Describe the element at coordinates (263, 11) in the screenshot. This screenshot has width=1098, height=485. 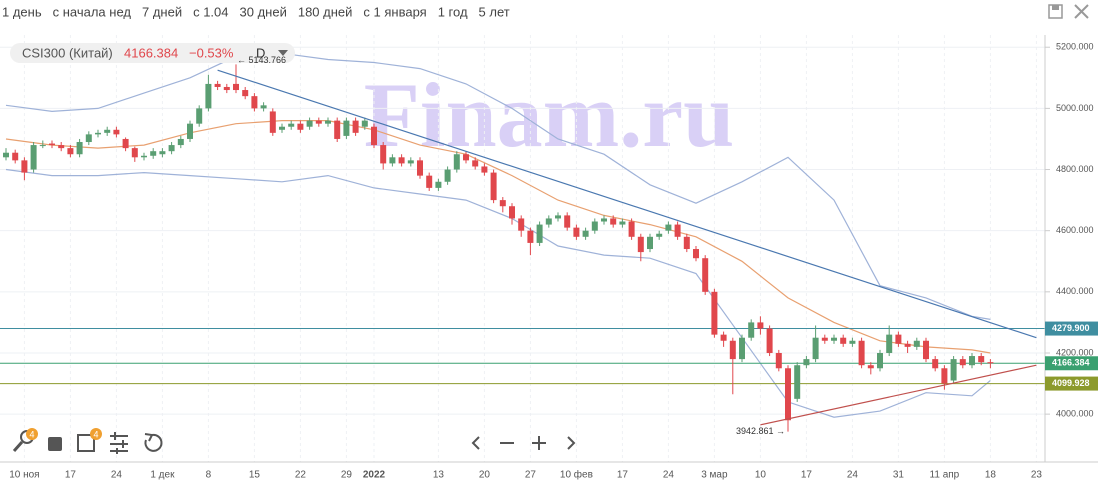
I see `period-button: 30 дней` at that location.